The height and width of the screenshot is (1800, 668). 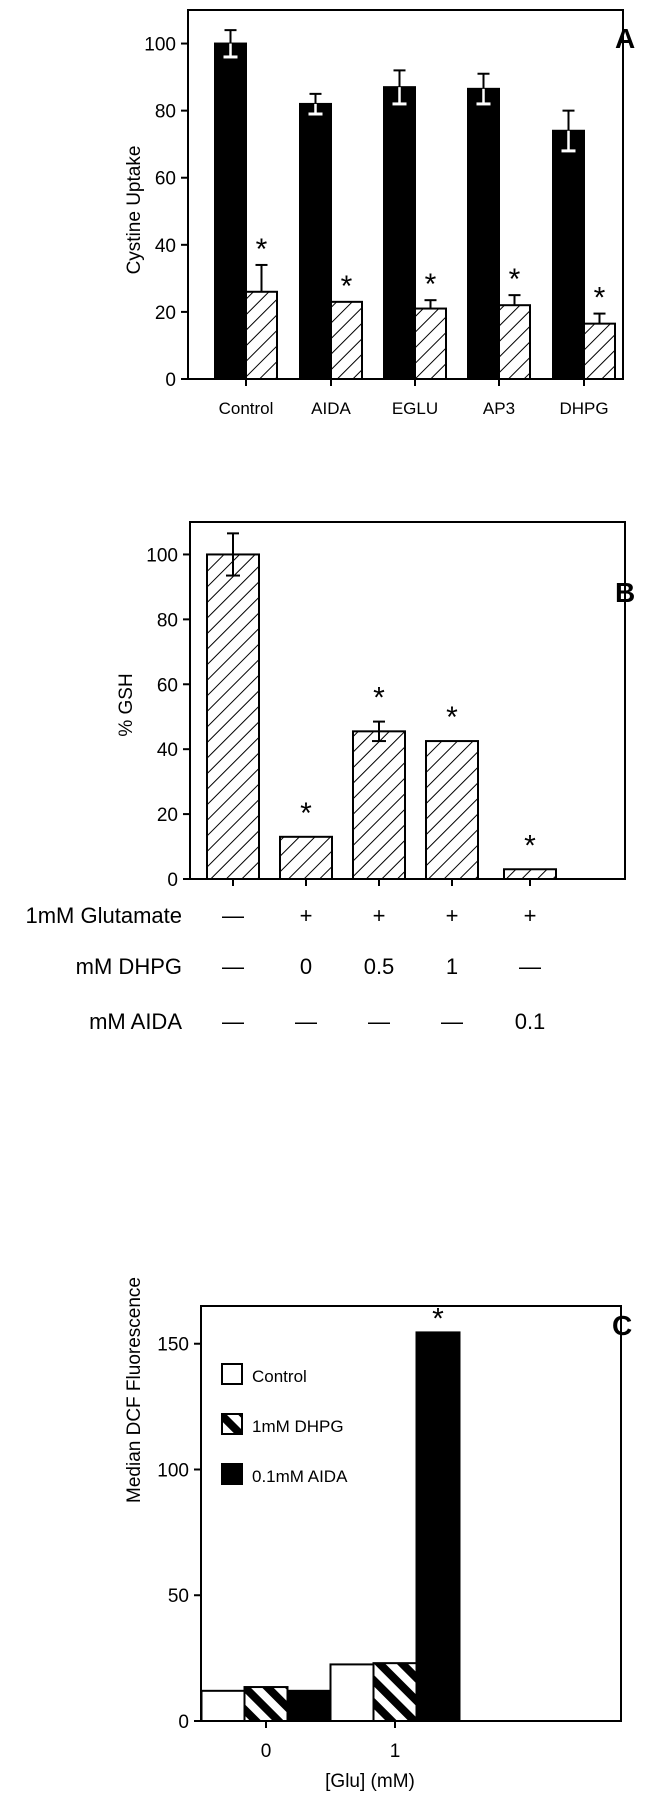 What do you see at coordinates (172, 880) in the screenshot?
I see `panel-b-y-tick-label: 0` at bounding box center [172, 880].